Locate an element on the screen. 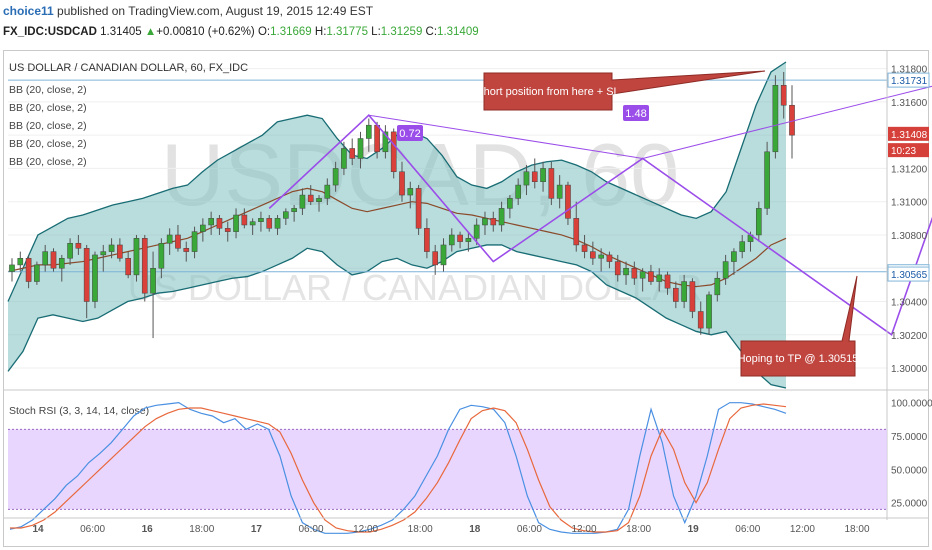 Image resolution: width=932 pixels, height=550 pixels. time-tick-label: 06:00 is located at coordinates (92, 529).